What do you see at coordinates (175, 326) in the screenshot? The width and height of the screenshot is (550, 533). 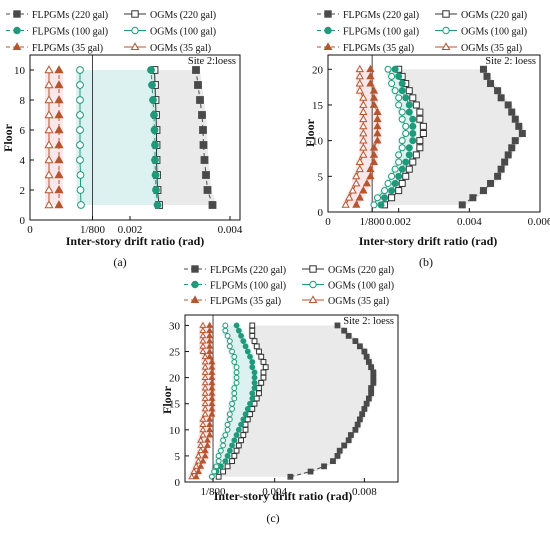 I see `y-tick-label: 30` at bounding box center [175, 326].